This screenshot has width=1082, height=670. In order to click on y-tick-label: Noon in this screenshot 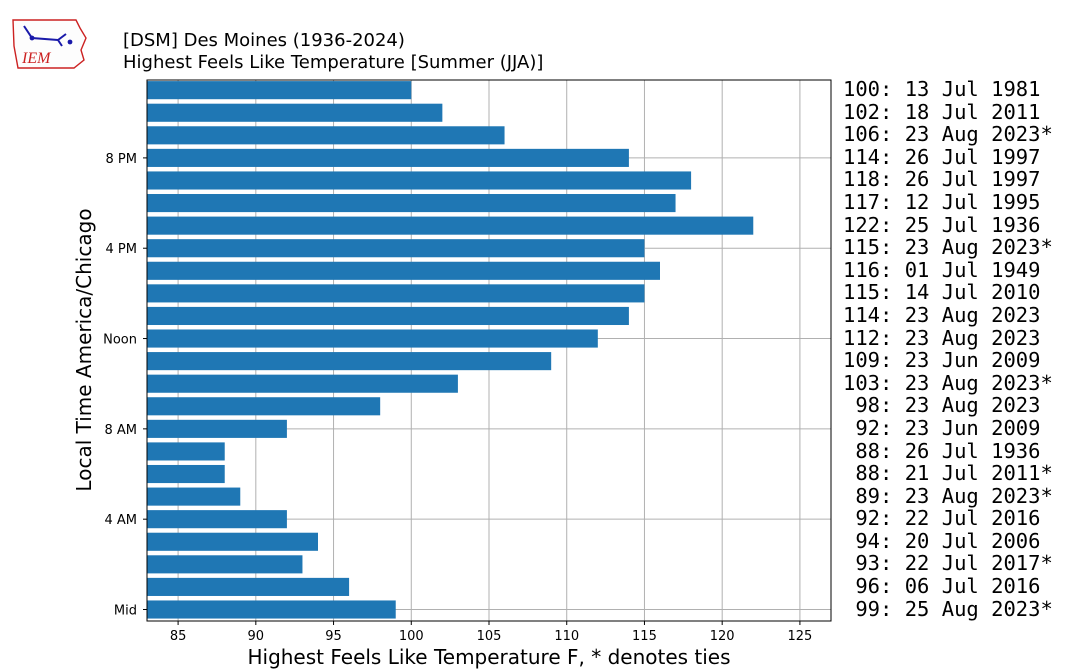, I will do `click(120, 340)`.